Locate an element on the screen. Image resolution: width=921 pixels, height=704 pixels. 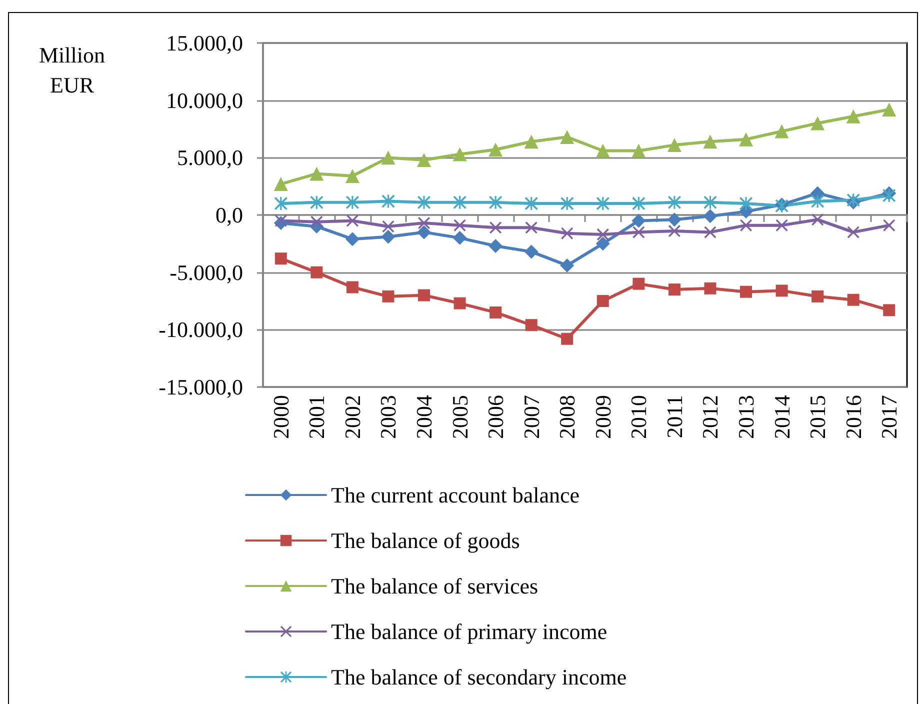
x-tick-label: 2006 is located at coordinates (495, 417).